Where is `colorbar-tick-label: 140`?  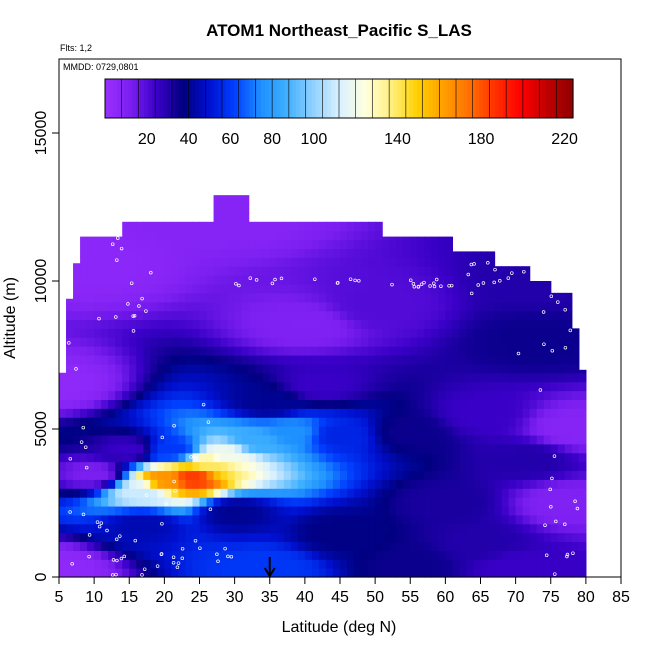
colorbar-tick-label: 140 is located at coordinates (397, 139).